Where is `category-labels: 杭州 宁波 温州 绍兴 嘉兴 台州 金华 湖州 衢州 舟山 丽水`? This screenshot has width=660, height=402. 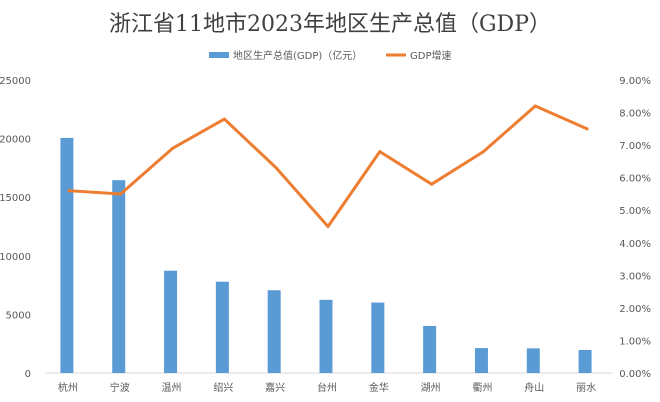
category-labels: 杭州 宁波 温州 绍兴 嘉兴 台州 金华 湖州 衢州 舟山 丽水 is located at coordinates (327, 387).